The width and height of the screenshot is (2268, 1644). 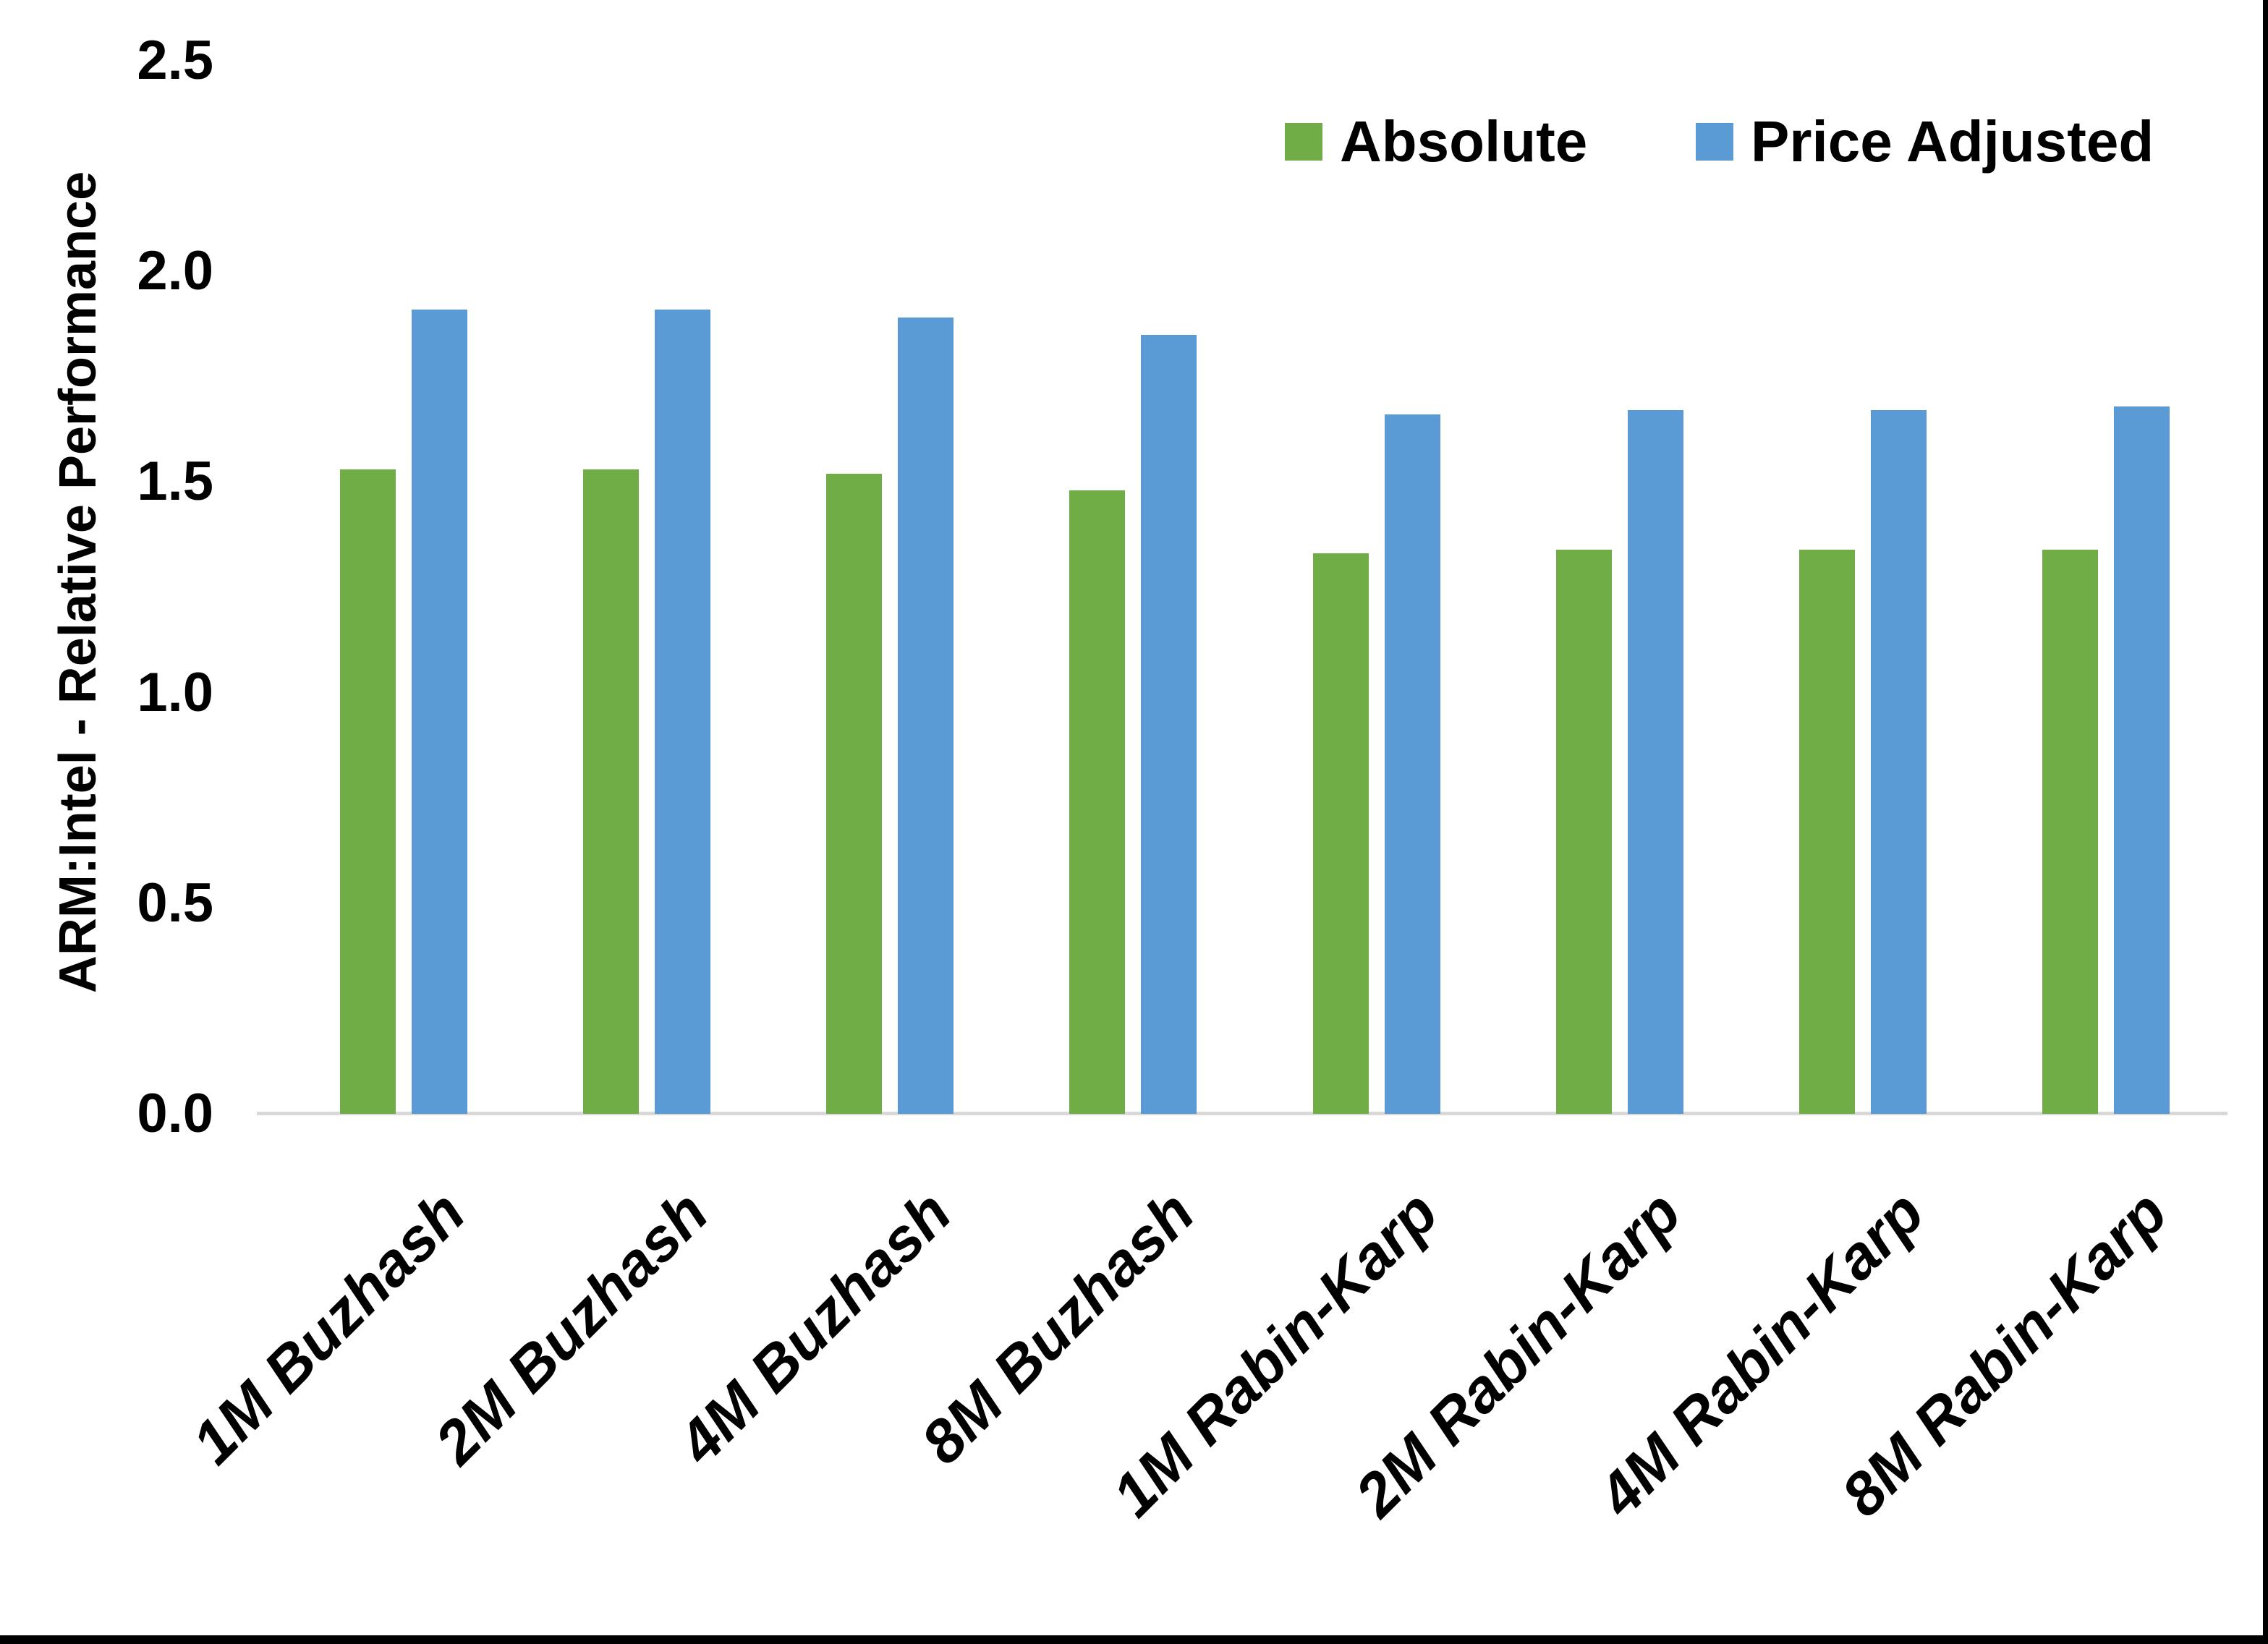 I want to click on legend-swatch-price-adjusted, so click(x=1714, y=142).